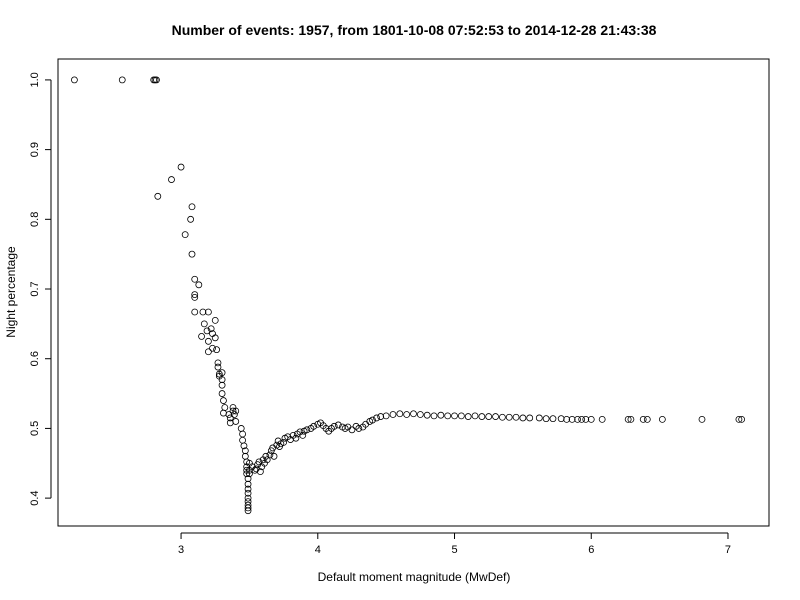 The width and height of the screenshot is (800, 600). Describe the element at coordinates (454, 550) in the screenshot. I see `x-tick-label: 5` at that location.